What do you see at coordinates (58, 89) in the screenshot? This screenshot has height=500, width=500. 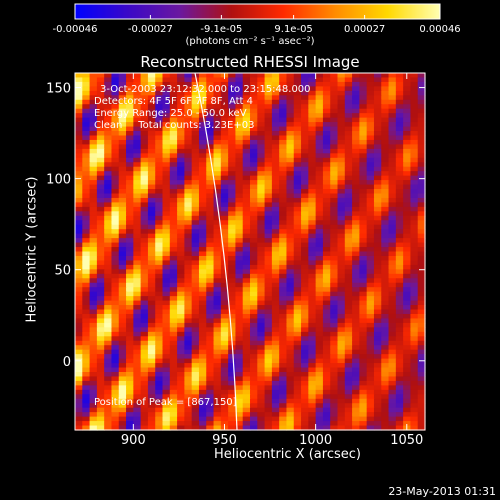 I see `y-tick-label: 150` at bounding box center [58, 89].